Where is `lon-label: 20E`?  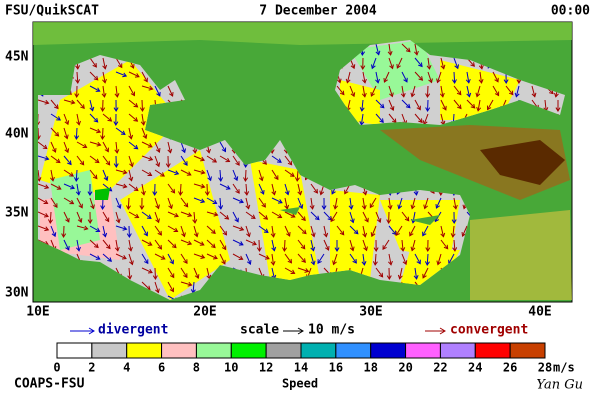 lon-label: 20E is located at coordinates (204, 312).